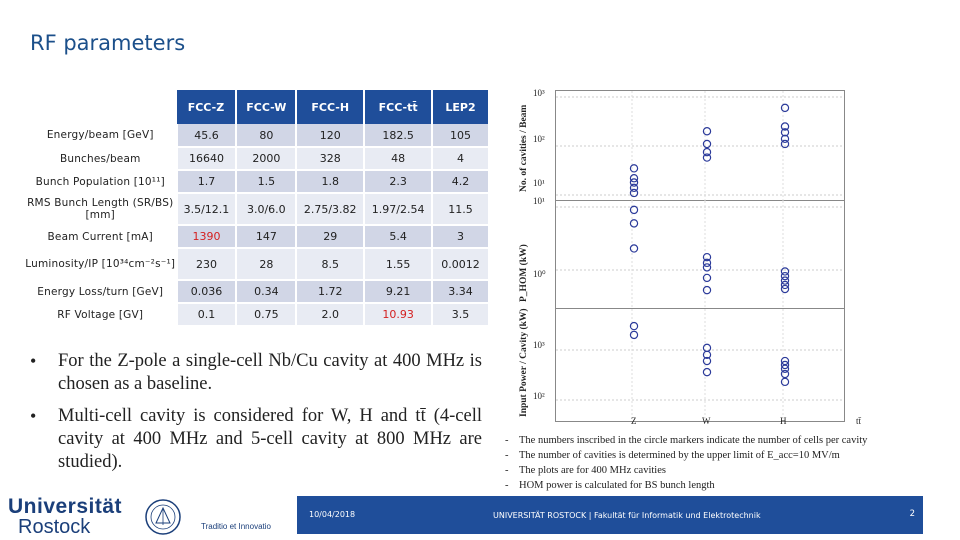 This screenshot has width=960, height=540. Describe the element at coordinates (331, 136) in the screenshot. I see `table-cell: 120` at that location.